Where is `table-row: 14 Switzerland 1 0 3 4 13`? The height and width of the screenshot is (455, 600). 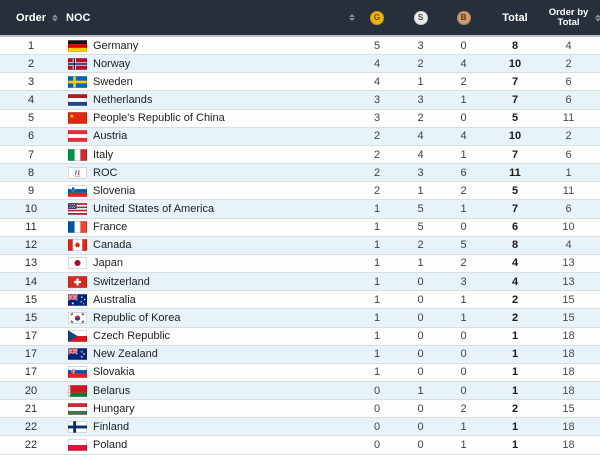 table-row: 14 Switzerland 1 0 3 4 13 is located at coordinates (300, 282).